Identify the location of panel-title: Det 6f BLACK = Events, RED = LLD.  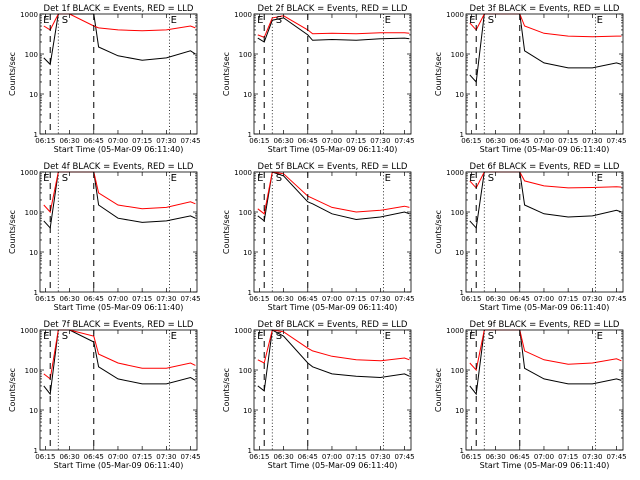
(545, 167).